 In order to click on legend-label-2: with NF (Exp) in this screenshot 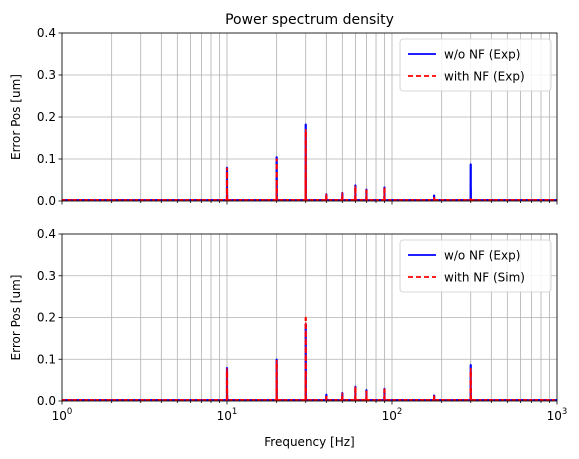, I will do `click(484, 77)`.